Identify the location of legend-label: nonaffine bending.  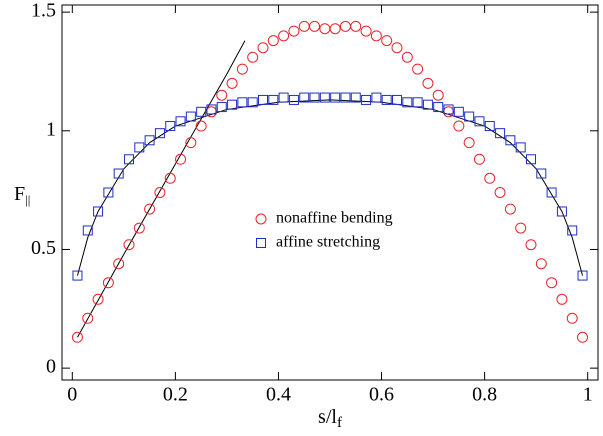
(334, 218).